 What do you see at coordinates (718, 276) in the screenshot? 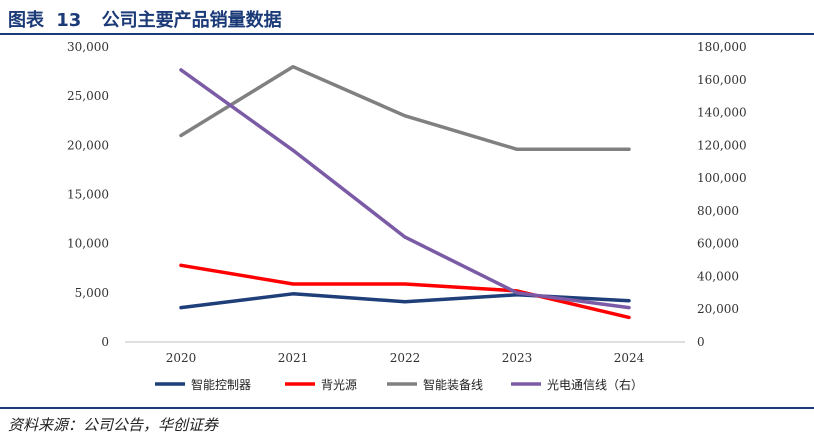
I see `y-right-tick-label: 40,000` at bounding box center [718, 276].